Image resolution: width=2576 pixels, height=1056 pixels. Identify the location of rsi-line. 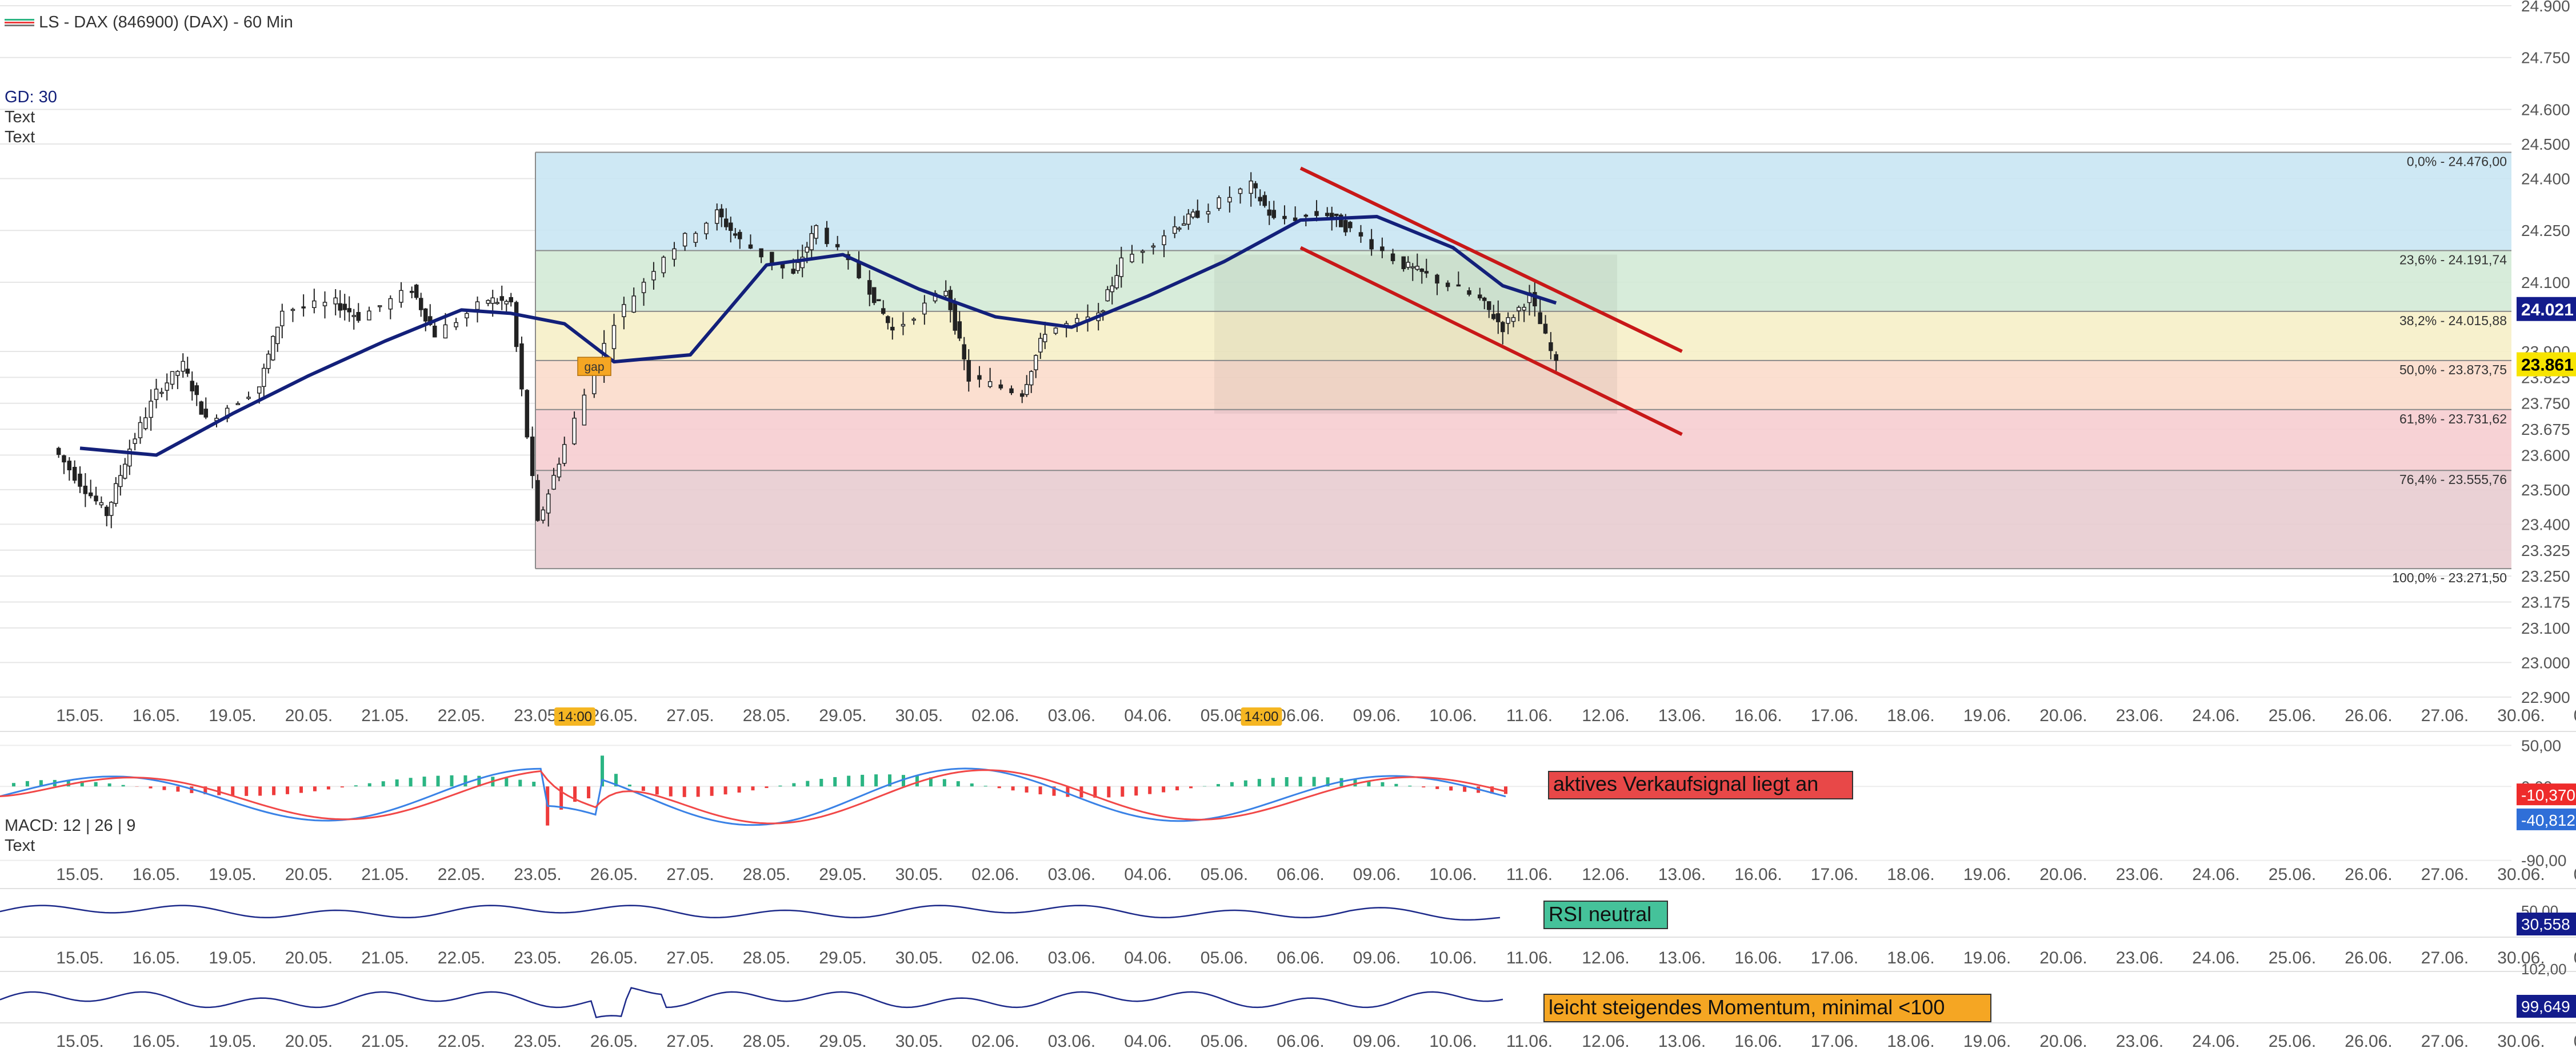
(750, 913).